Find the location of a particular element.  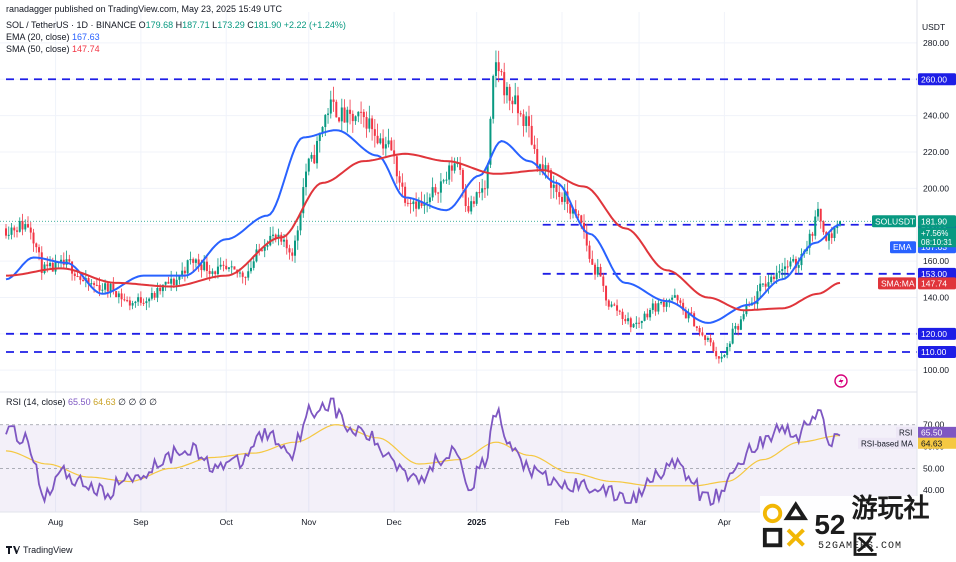

tradingview-footer: TradingView is located at coordinates (39, 550).